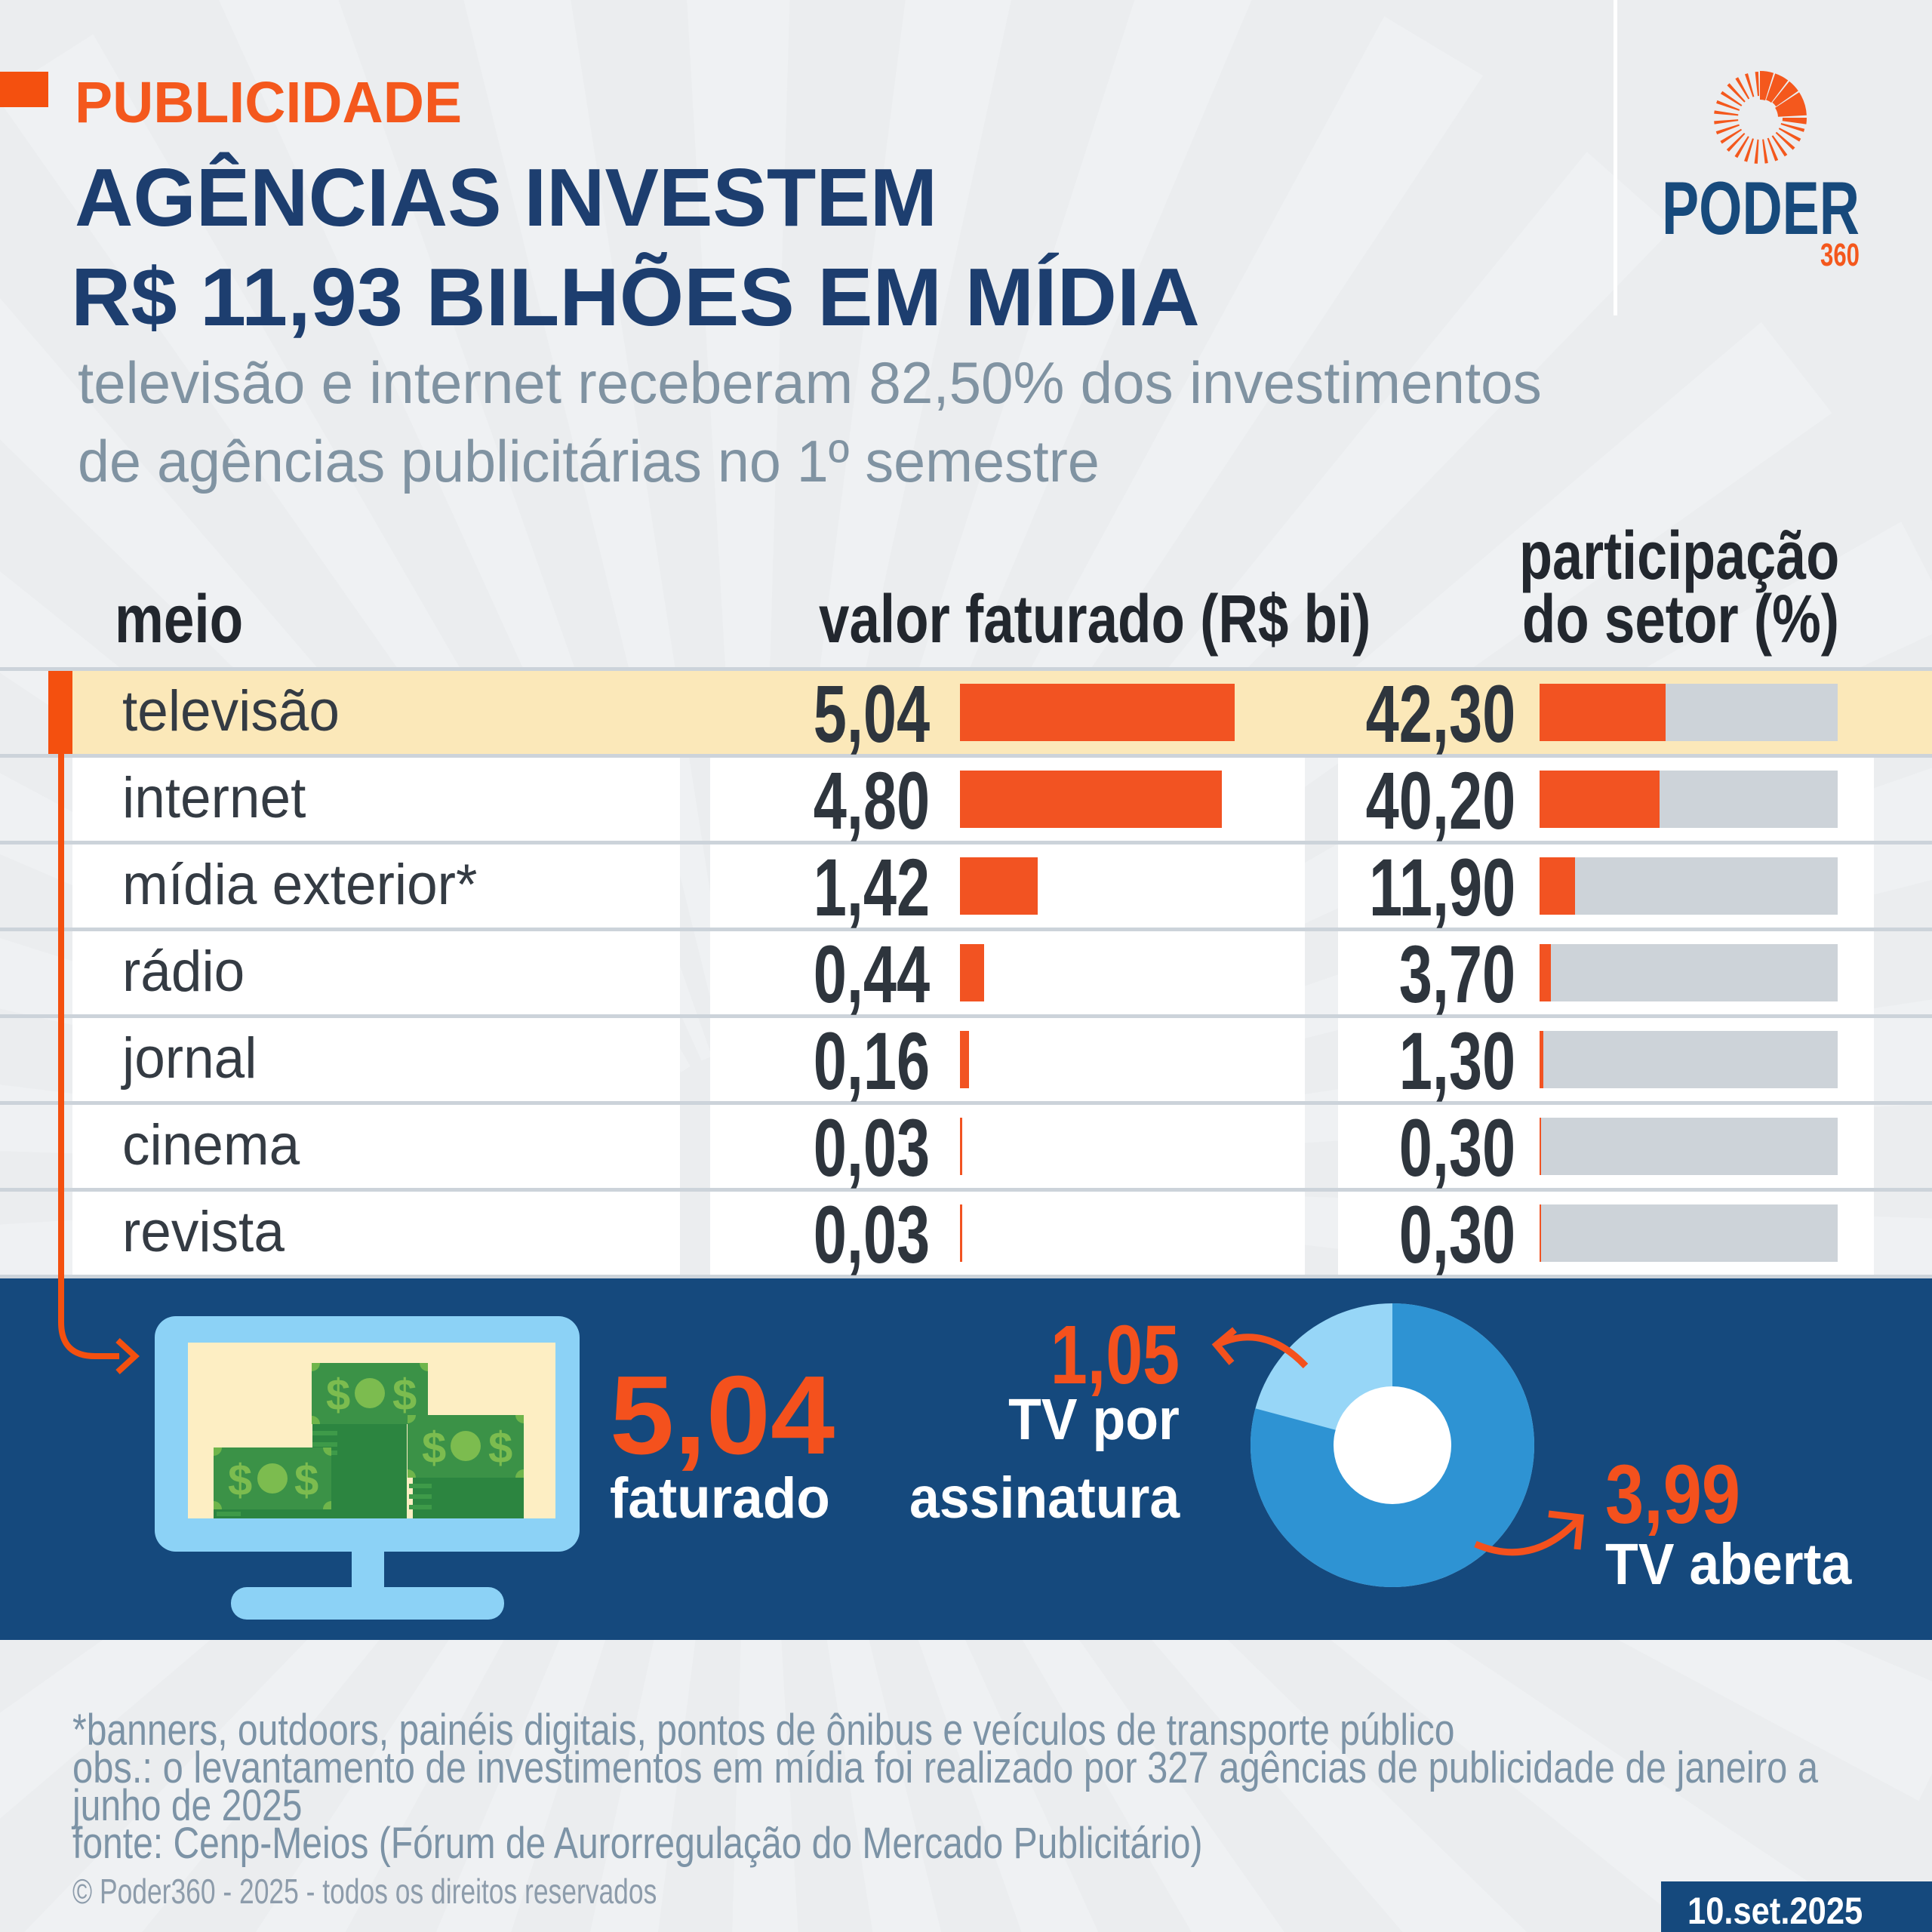 The height and width of the screenshot is (1932, 1932). Describe the element at coordinates (1761, 208) in the screenshot. I see `svg-text: PODER` at that location.